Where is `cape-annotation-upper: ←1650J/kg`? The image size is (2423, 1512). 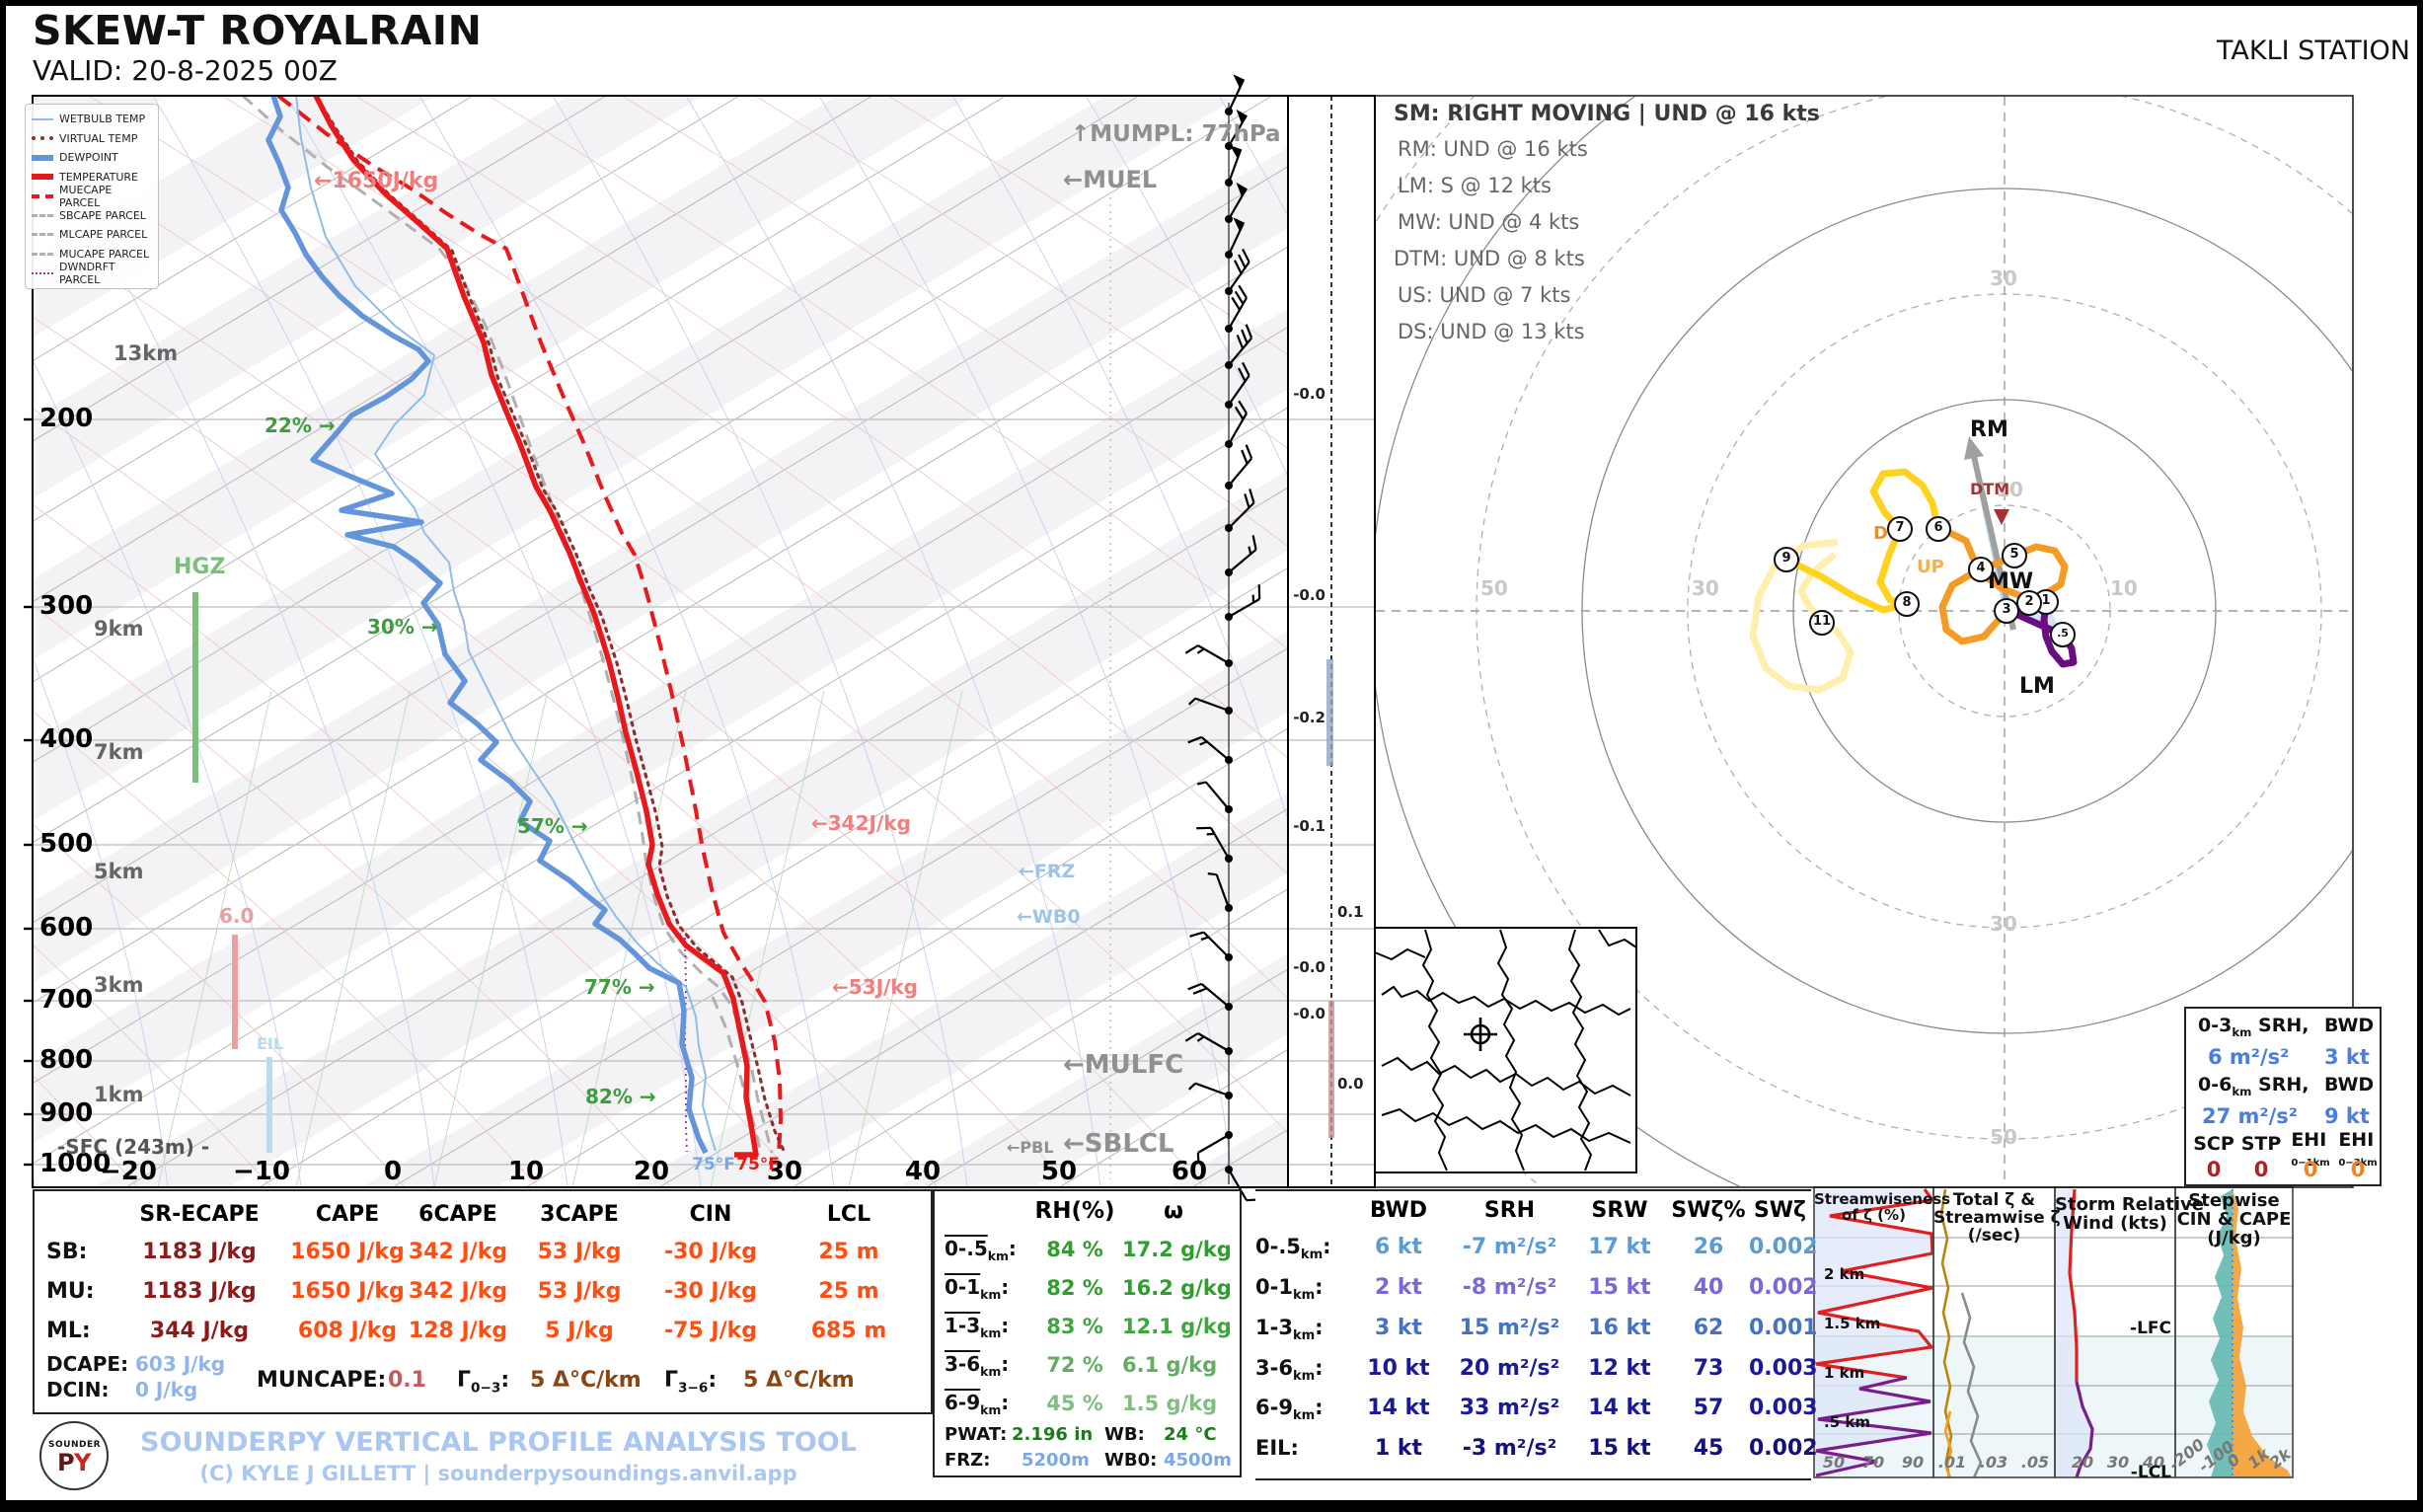 cape-annotation-upper: ←1650J/kg is located at coordinates (377, 181).